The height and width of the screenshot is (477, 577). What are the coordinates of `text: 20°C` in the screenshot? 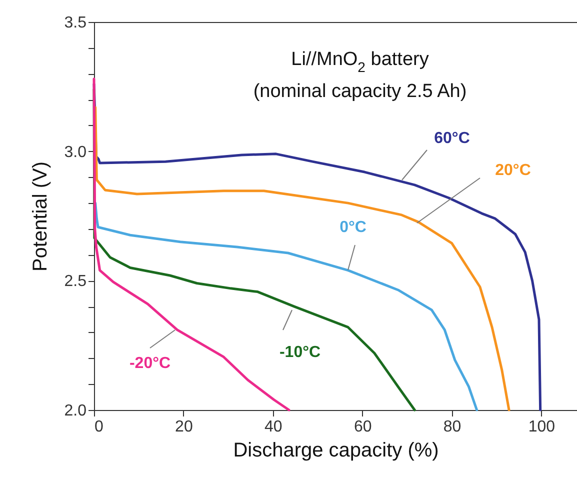 It's located at (513, 170).